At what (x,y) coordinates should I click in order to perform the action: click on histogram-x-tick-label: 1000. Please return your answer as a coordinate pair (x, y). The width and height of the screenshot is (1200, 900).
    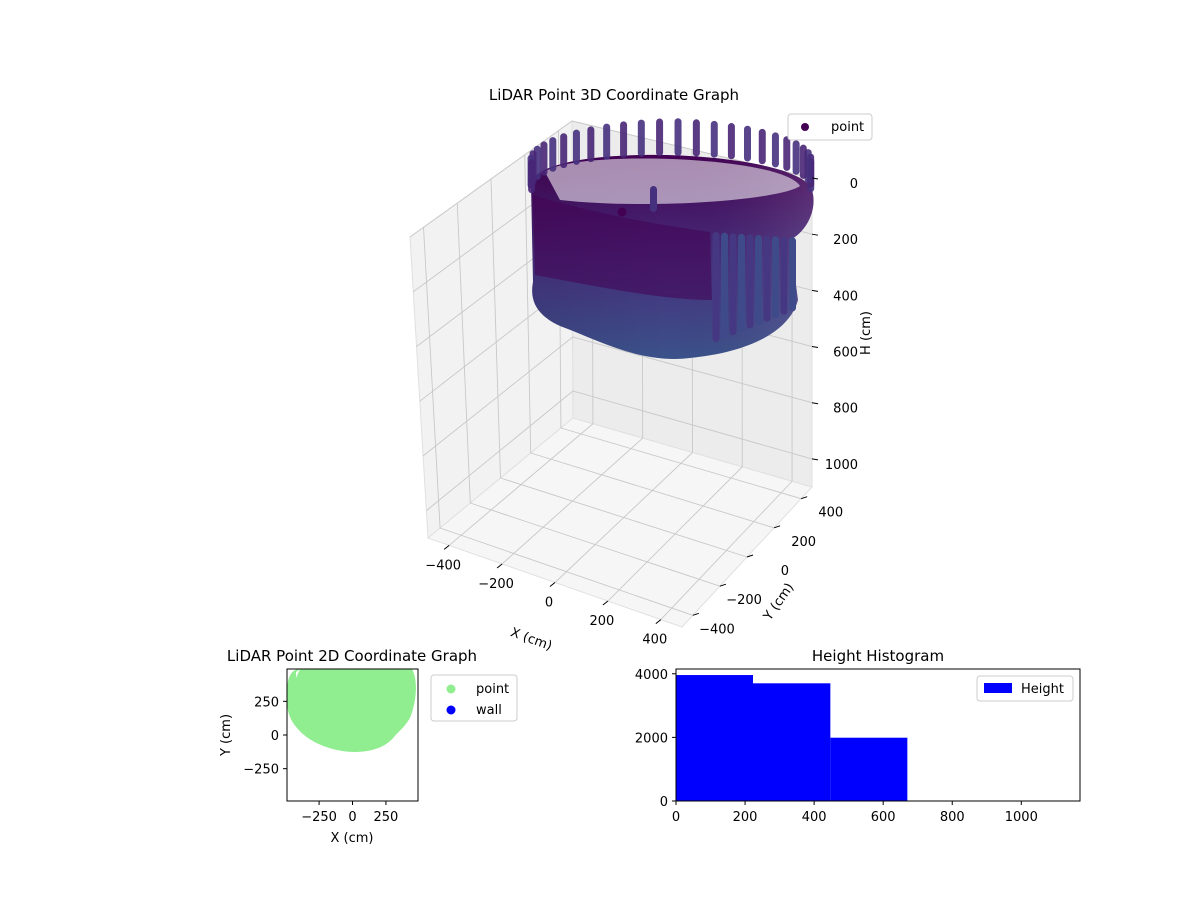
    Looking at the image, I should click on (1021, 817).